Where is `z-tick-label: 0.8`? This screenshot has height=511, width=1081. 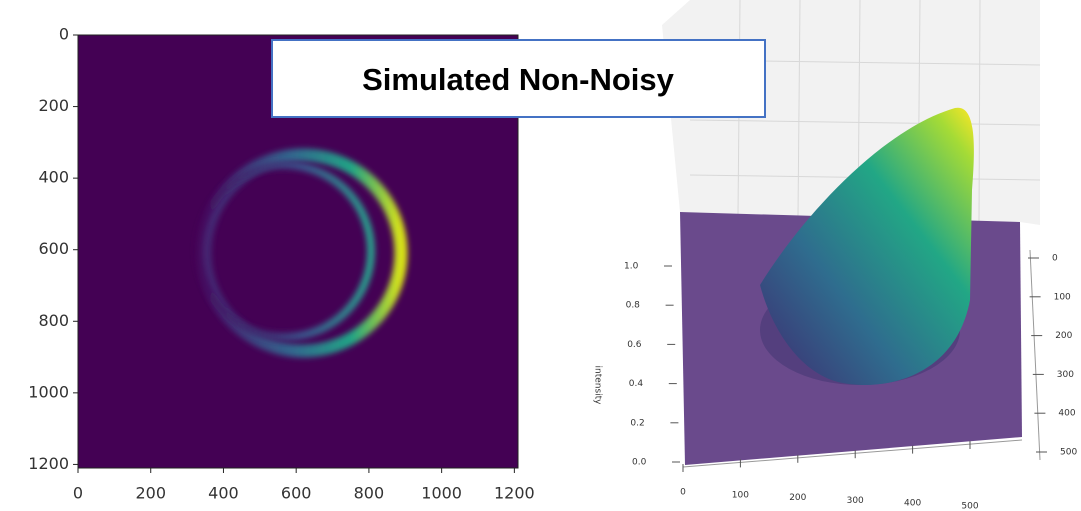 z-tick-label: 0.8 is located at coordinates (633, 306).